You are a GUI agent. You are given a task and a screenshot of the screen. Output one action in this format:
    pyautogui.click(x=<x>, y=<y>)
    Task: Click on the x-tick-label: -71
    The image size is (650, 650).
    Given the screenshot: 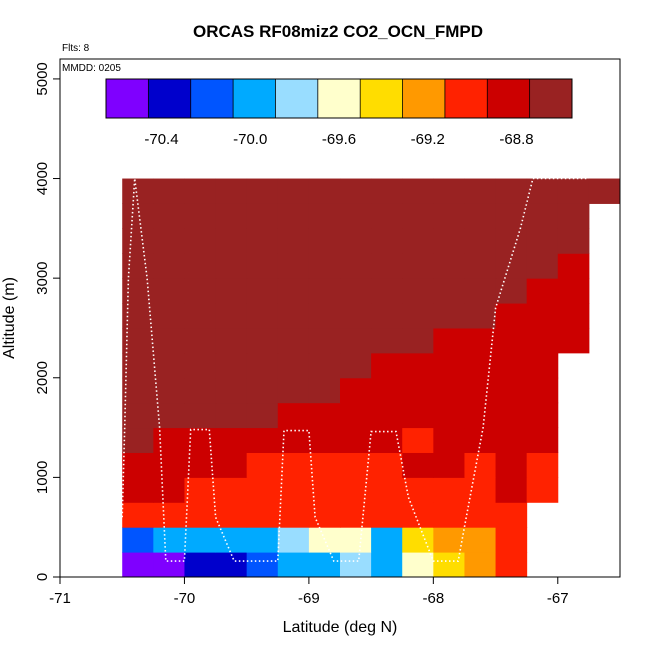 What is the action you would take?
    pyautogui.click(x=60, y=598)
    